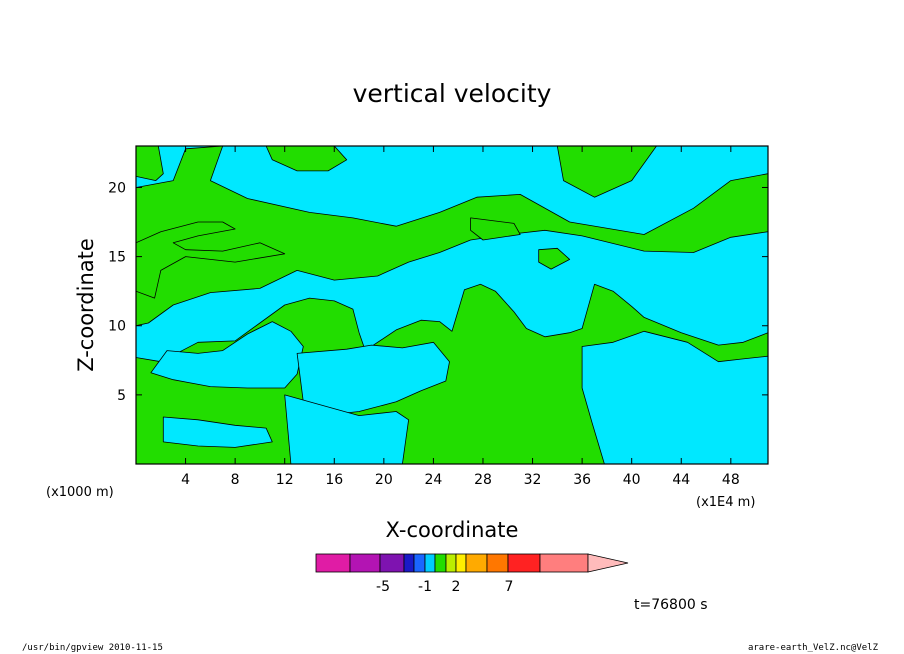 Image resolution: width=904 pixels, height=654 pixels. Describe the element at coordinates (117, 188) in the screenshot. I see `y-tick-label: 20` at that location.